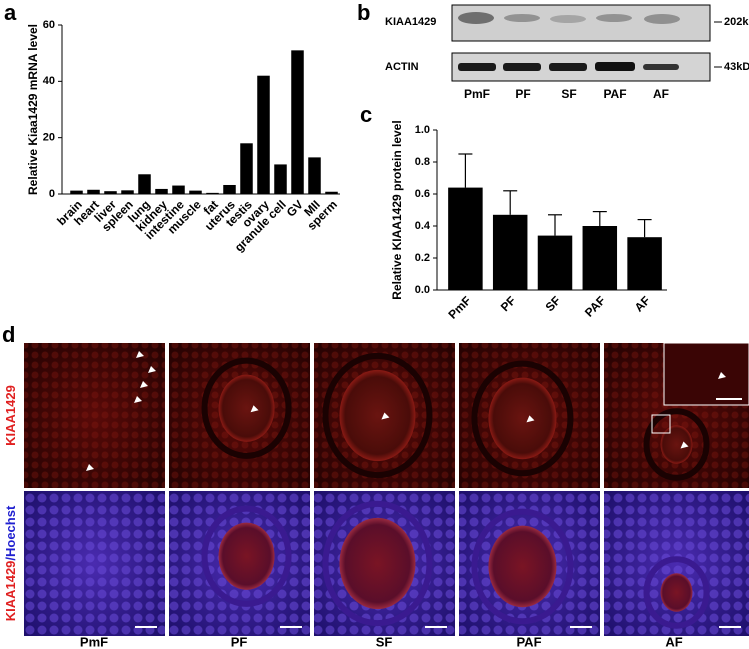 The height and width of the screenshot is (649, 749). Describe the element at coordinates (422, 290) in the screenshot. I see `y-tick-label: 0.0` at that location.